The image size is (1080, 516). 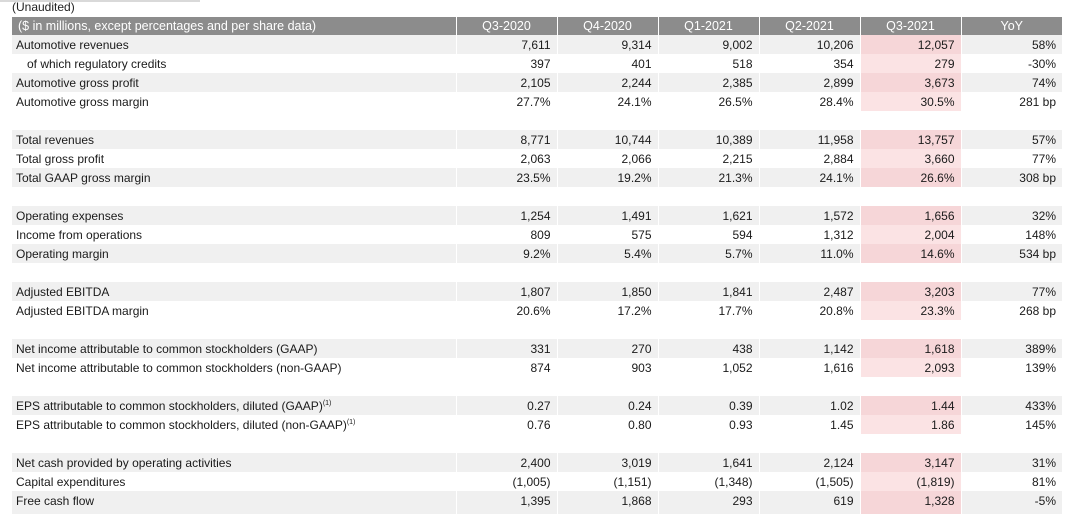 What do you see at coordinates (507, 82) in the screenshot?
I see `cell-value: 2,105` at bounding box center [507, 82].